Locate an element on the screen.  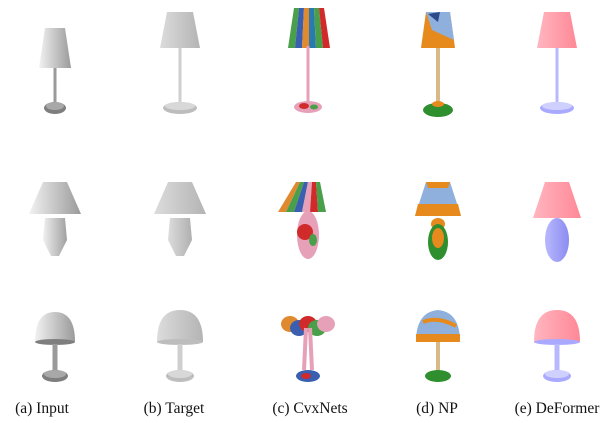
cell-input-row2 is located at coordinates (55, 202).